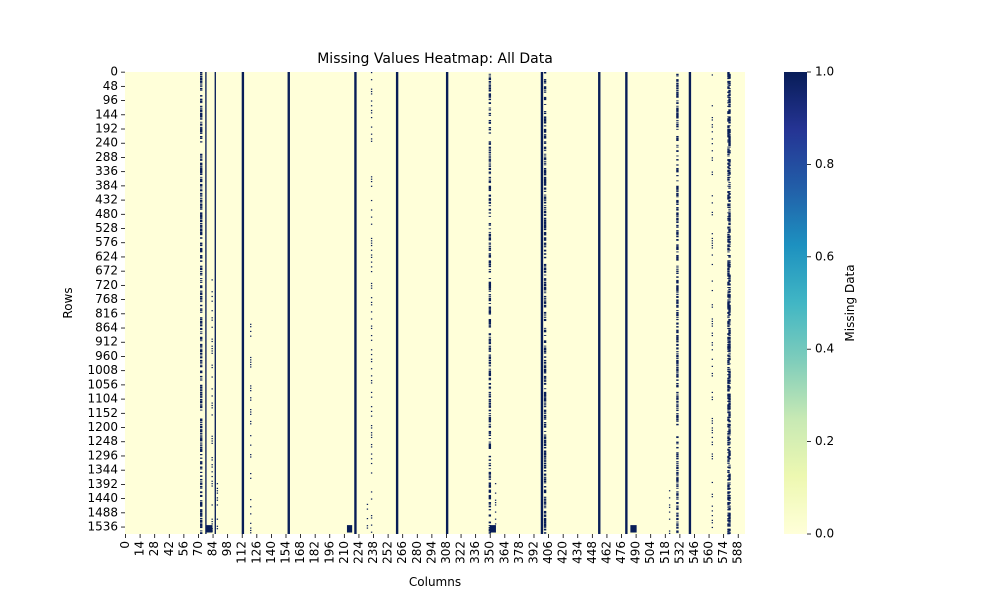 The height and width of the screenshot is (604, 1000). Describe the element at coordinates (102, 441) in the screenshot. I see `y-tick-label: 1248` at that location.